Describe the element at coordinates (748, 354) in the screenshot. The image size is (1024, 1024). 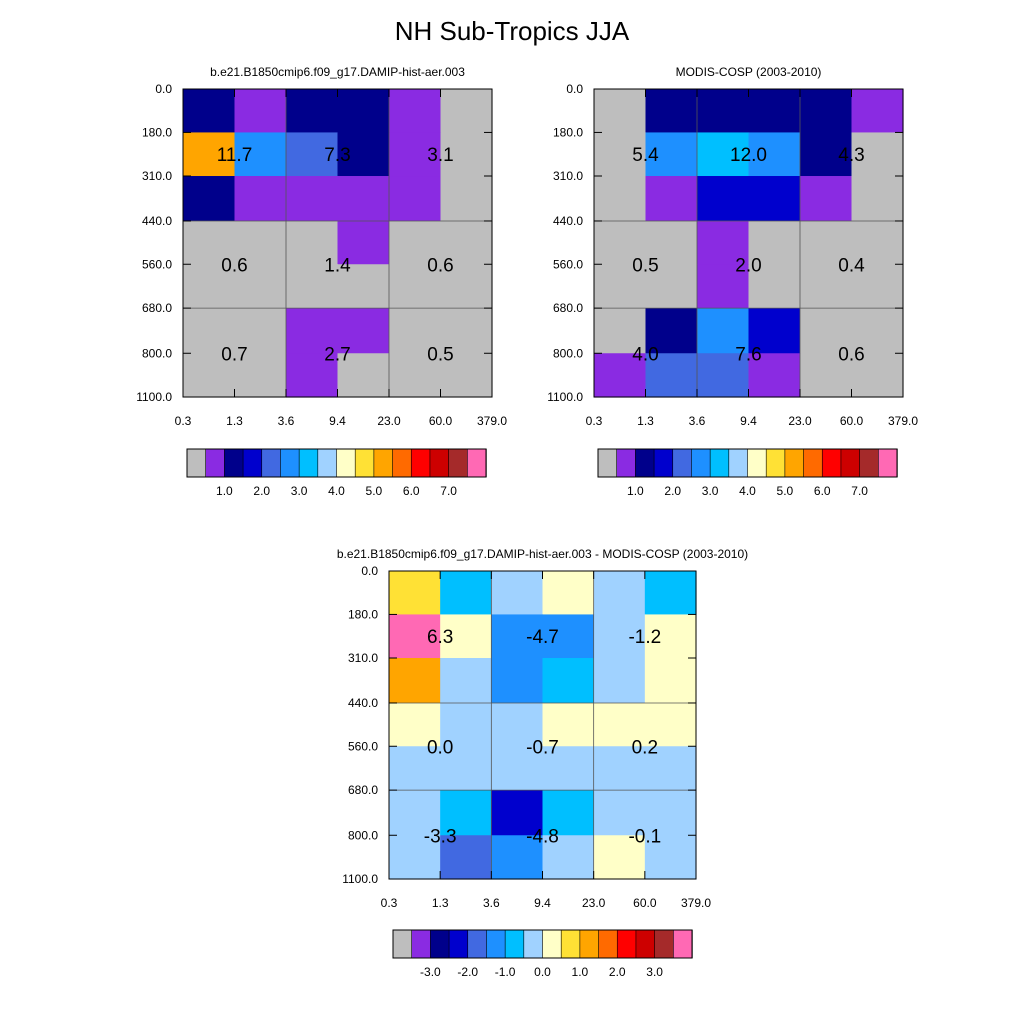
I see `block-value-label: 7.6` at that location.